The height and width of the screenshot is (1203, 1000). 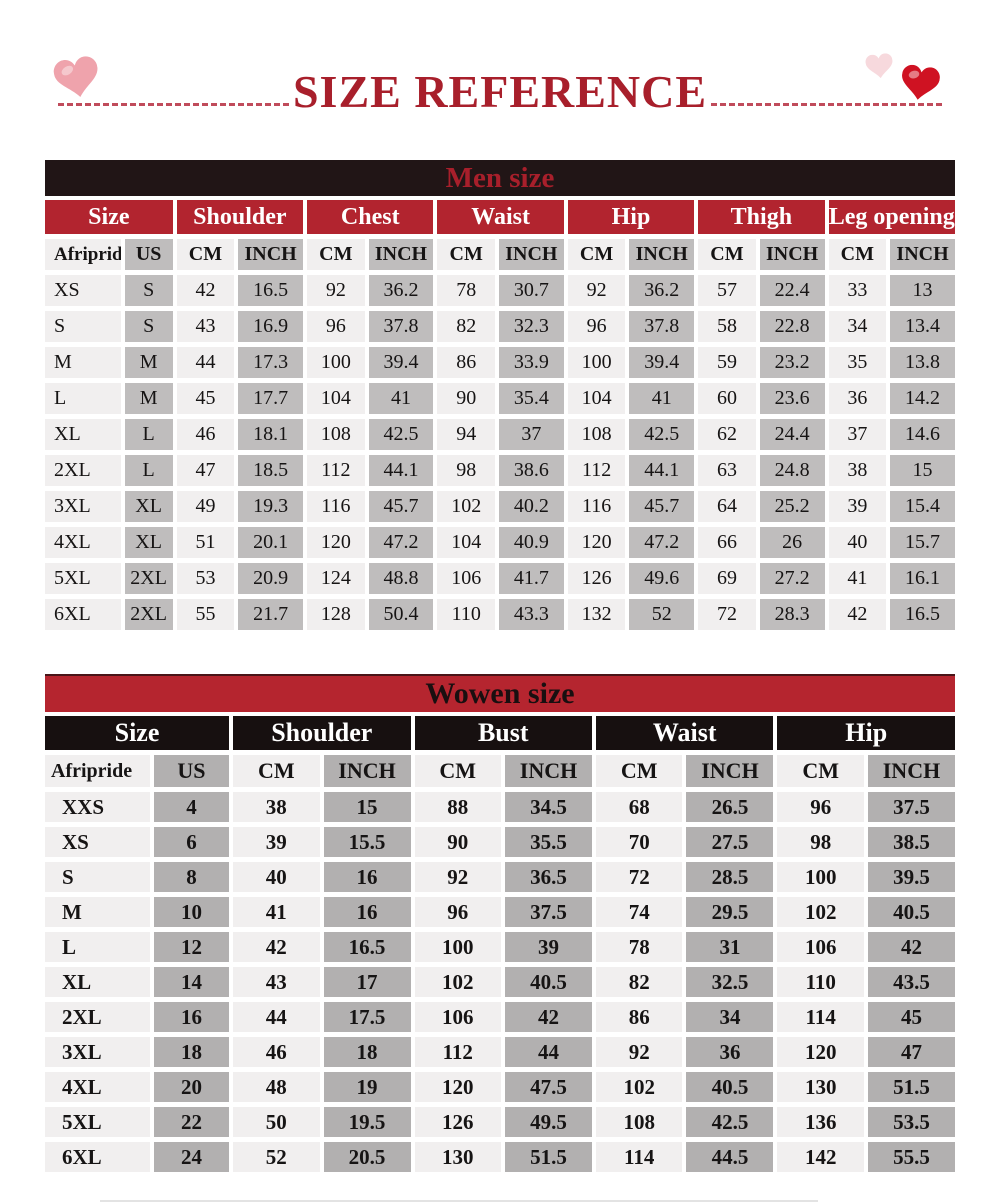 What do you see at coordinates (336, 470) in the screenshot?
I see `value-cell: 112` at bounding box center [336, 470].